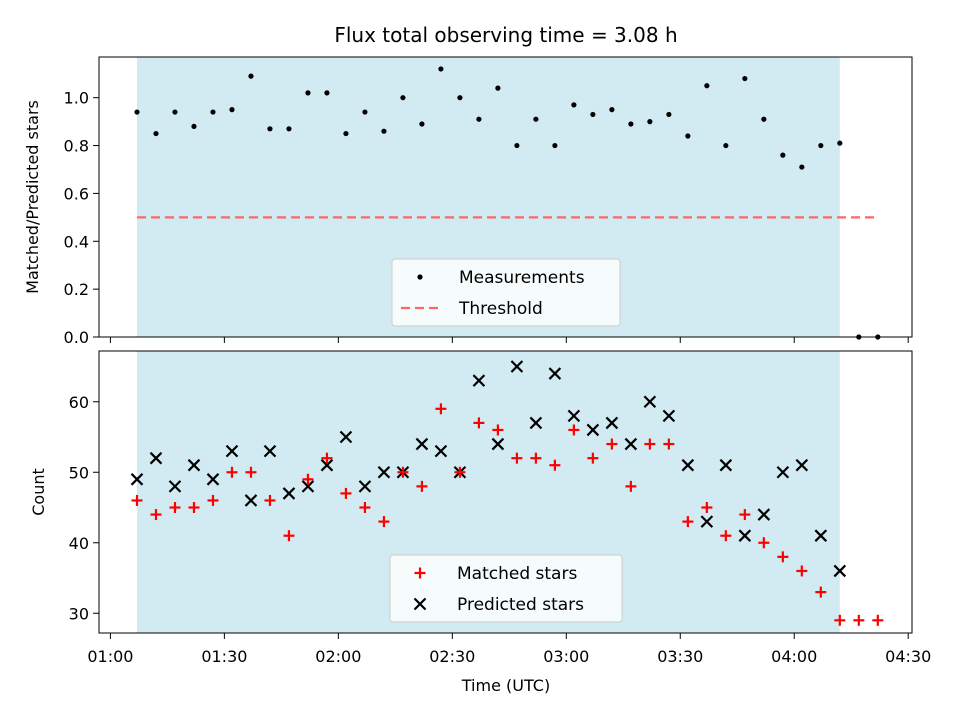 The width and height of the screenshot is (960, 720). I want to click on top-y-axis-label: Matched/Predicted stars, so click(32, 197).